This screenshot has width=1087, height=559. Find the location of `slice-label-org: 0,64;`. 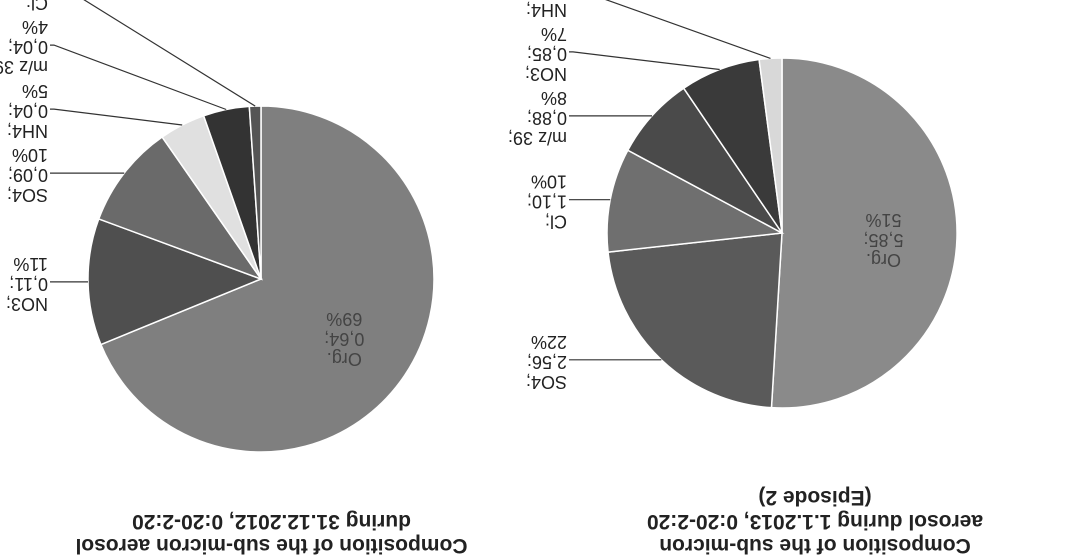

slice-label-org: 0,64; is located at coordinates (344, 339).